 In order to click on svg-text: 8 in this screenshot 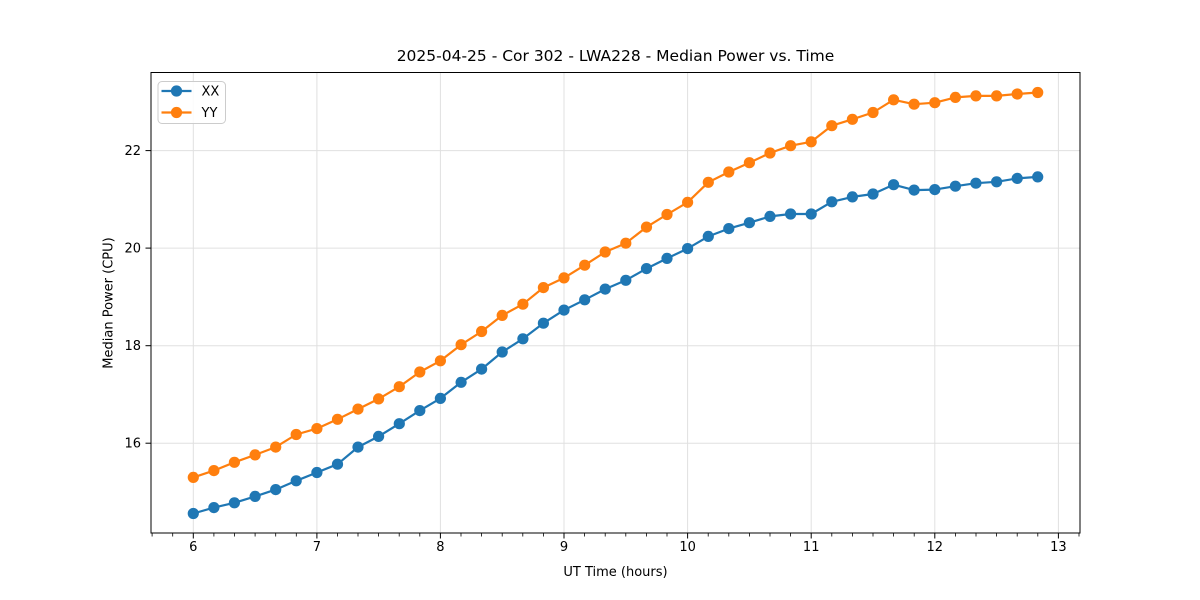, I will do `click(440, 547)`.